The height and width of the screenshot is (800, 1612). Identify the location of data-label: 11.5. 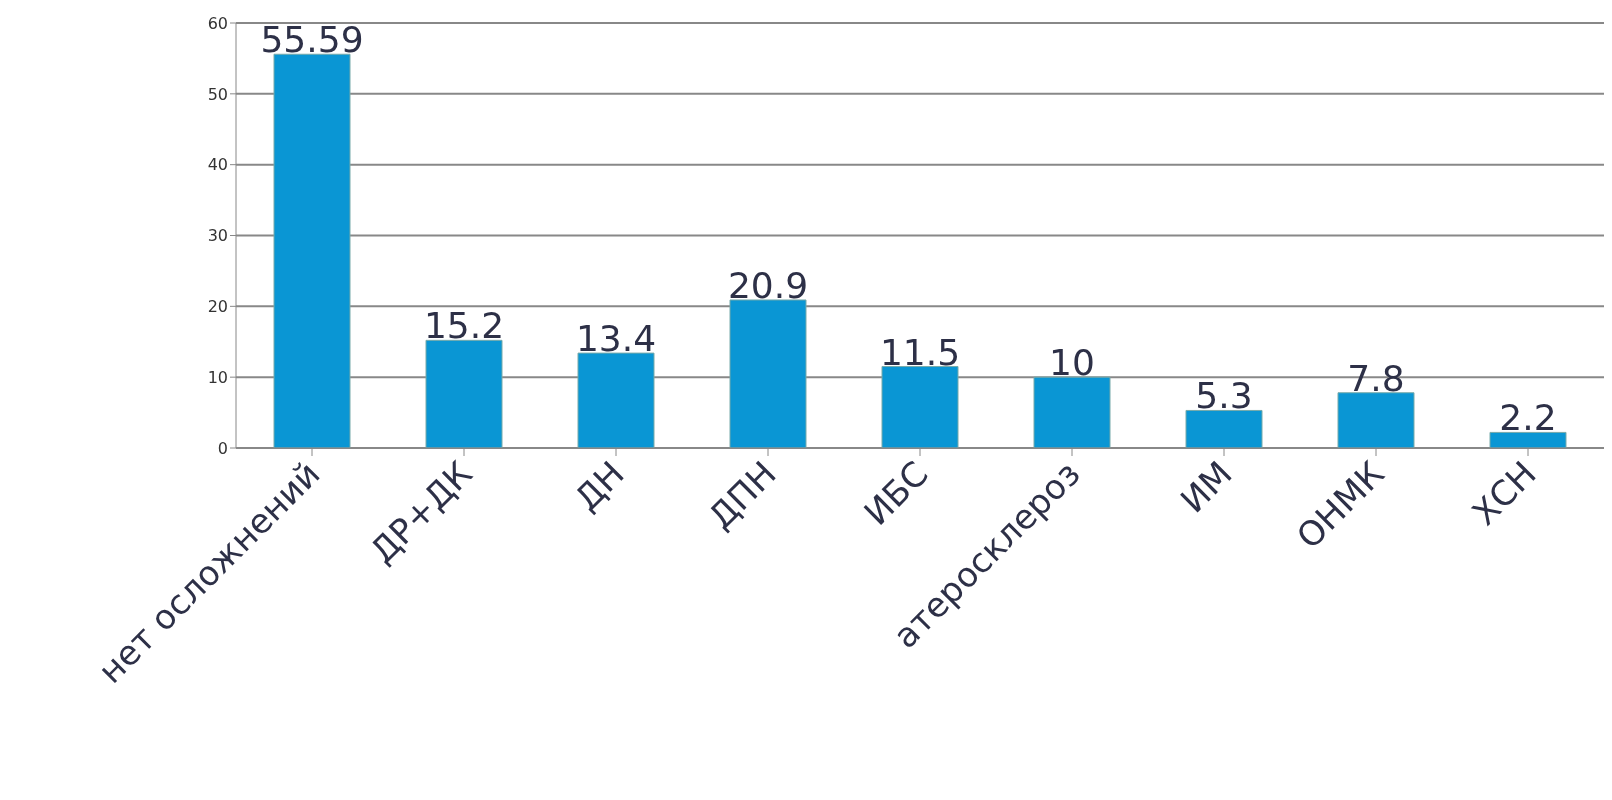
(920, 352).